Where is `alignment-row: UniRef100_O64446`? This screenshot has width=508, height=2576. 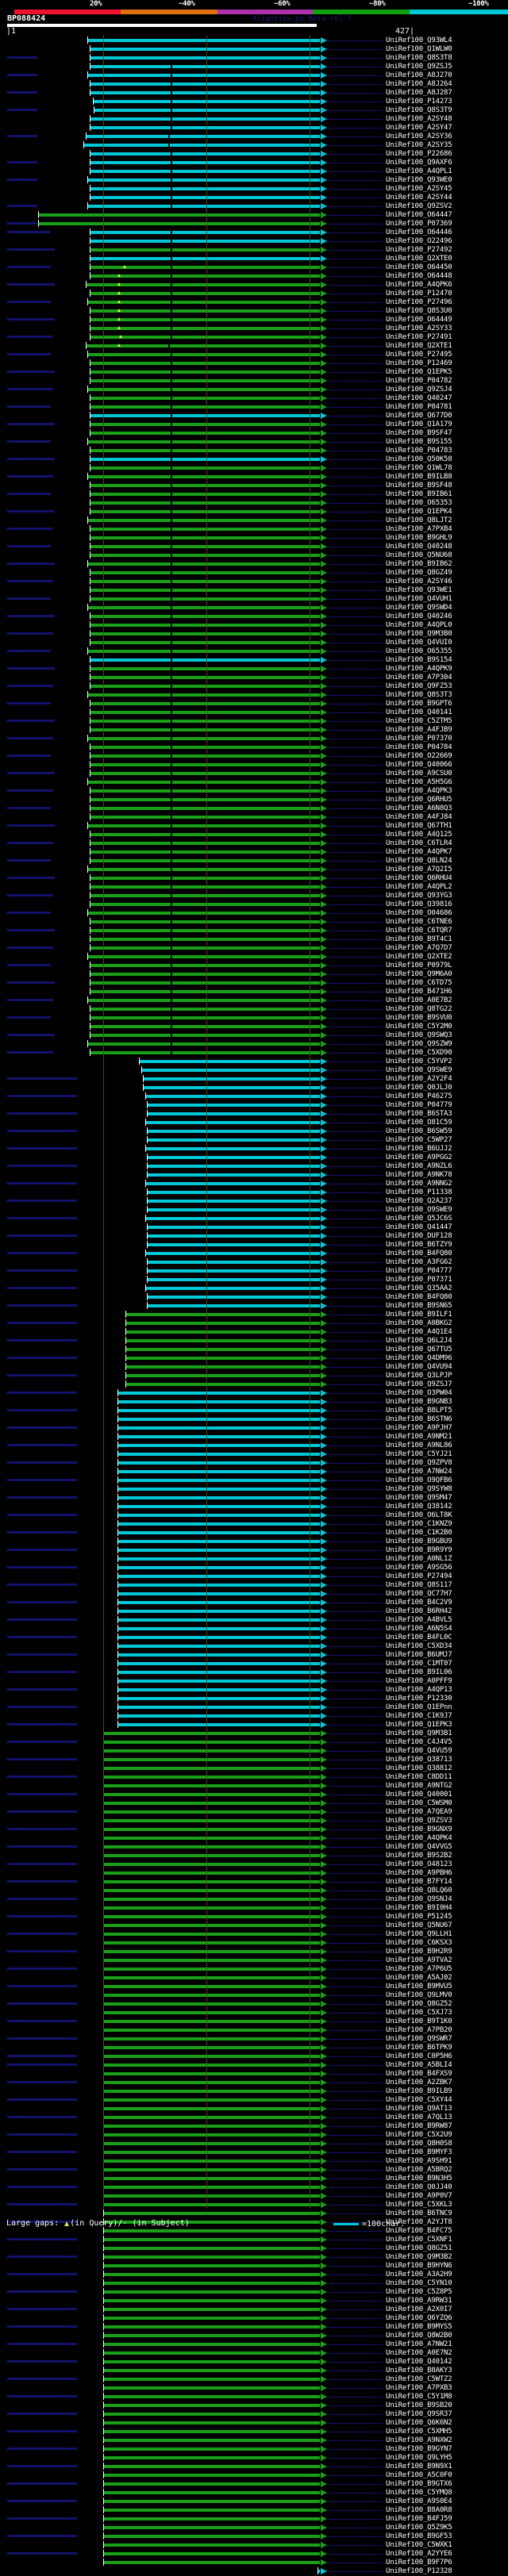
alignment-row: UniRef100_O64446 is located at coordinates (254, 233).